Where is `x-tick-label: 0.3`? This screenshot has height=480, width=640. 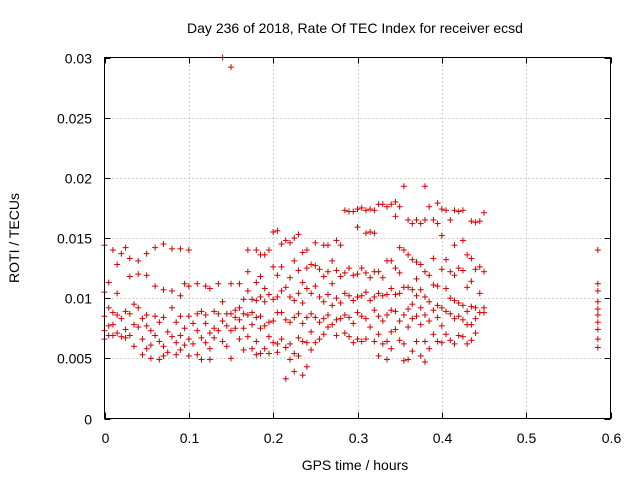 x-tick-label: 0.3 is located at coordinates (359, 438).